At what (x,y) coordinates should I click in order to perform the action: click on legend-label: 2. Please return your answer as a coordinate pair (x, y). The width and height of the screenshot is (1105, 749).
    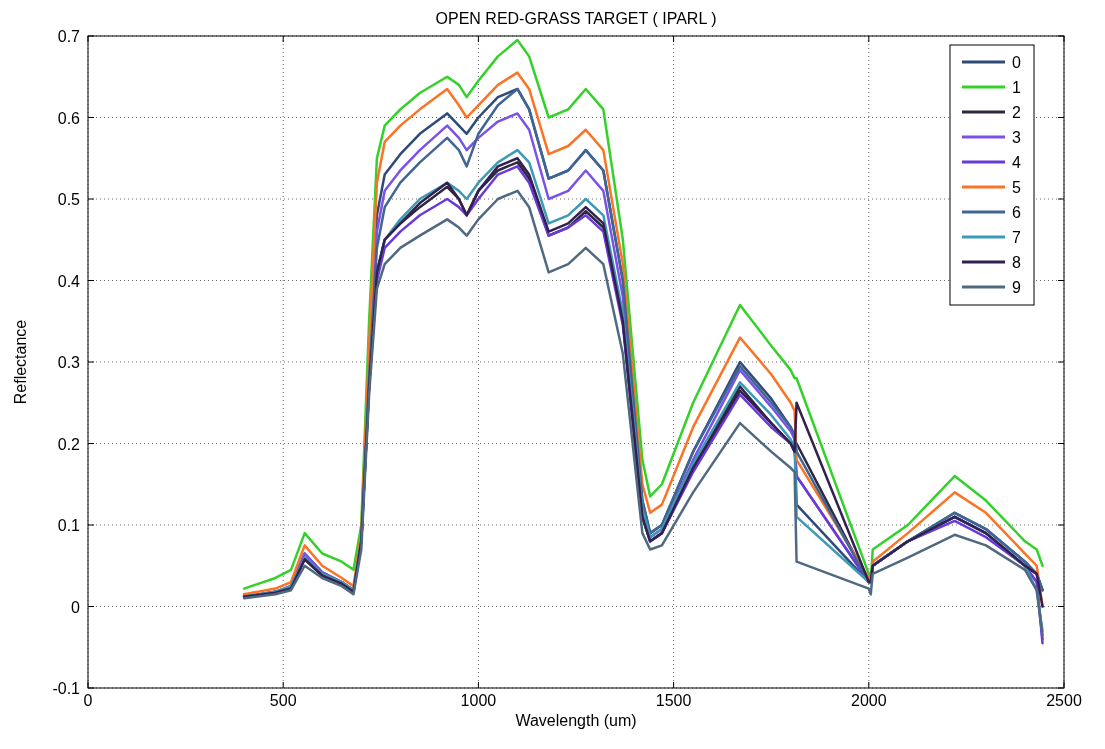
    Looking at the image, I should click on (1016, 112).